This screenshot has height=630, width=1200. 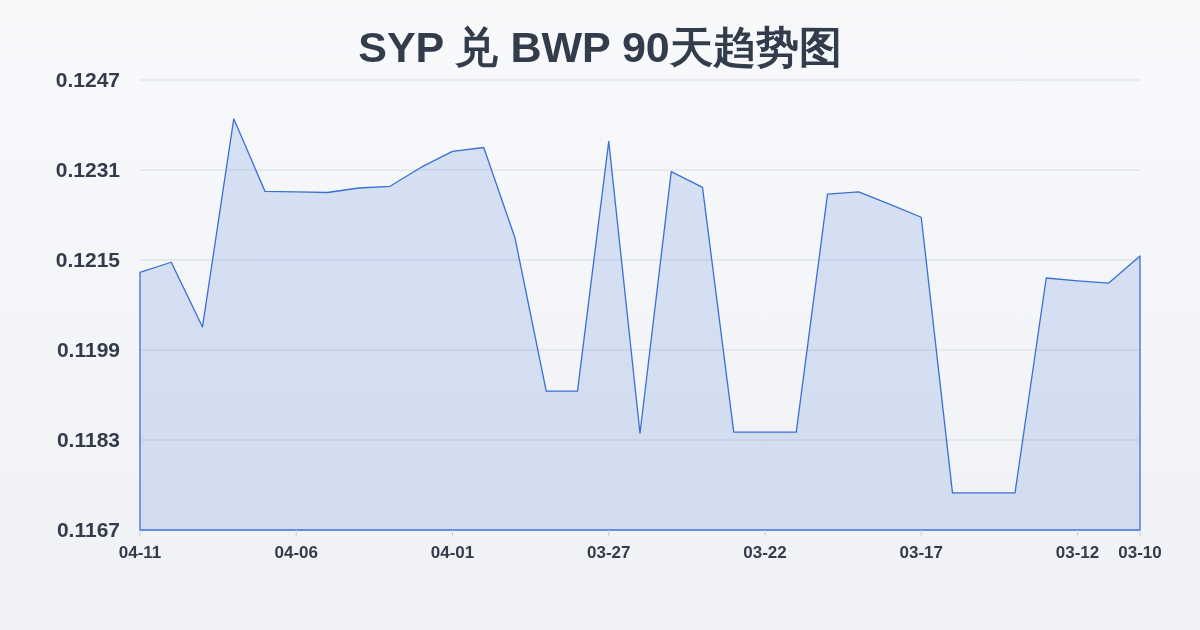 I want to click on xtick-label: 03-27, so click(x=609, y=552).